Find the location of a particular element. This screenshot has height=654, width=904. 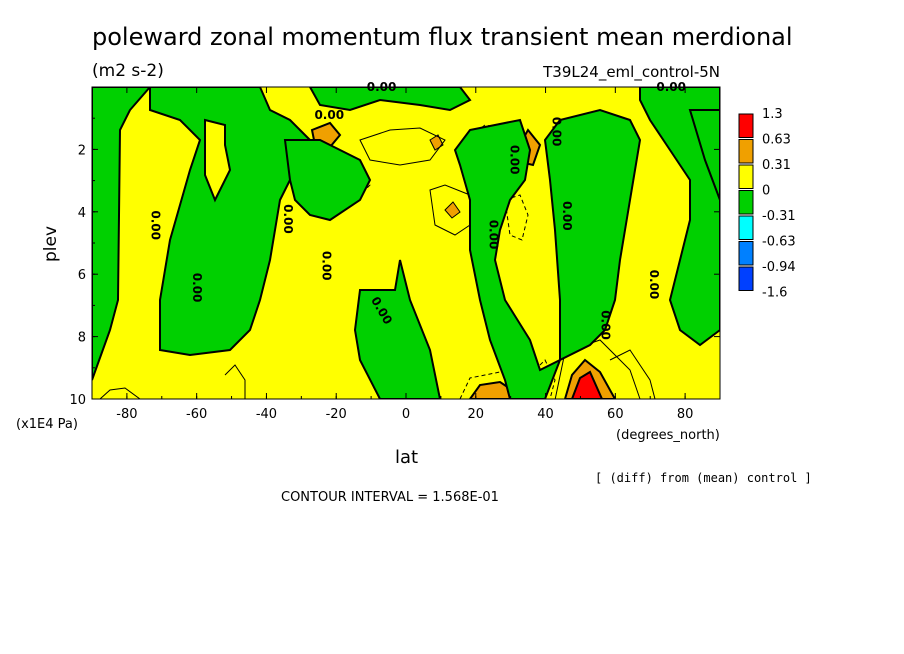

x-tick-label: 40 is located at coordinates (545, 414).